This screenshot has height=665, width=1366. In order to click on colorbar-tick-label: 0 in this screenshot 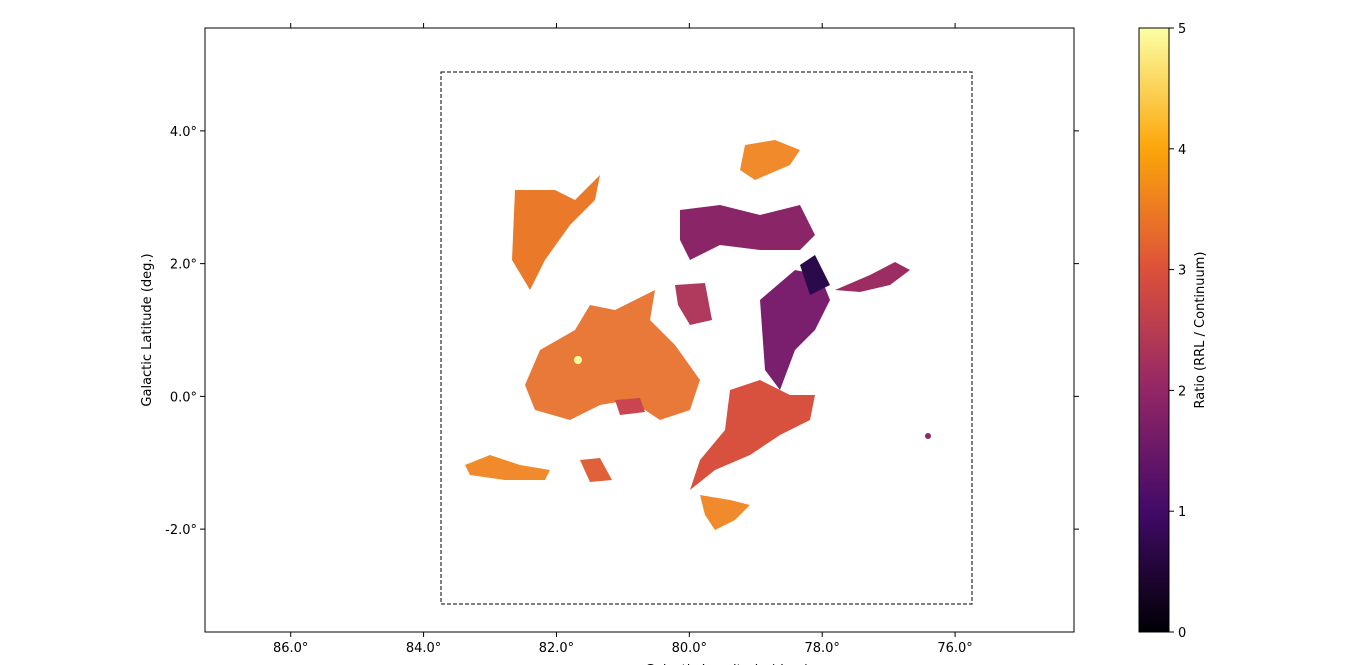, I will do `click(1182, 633)`.